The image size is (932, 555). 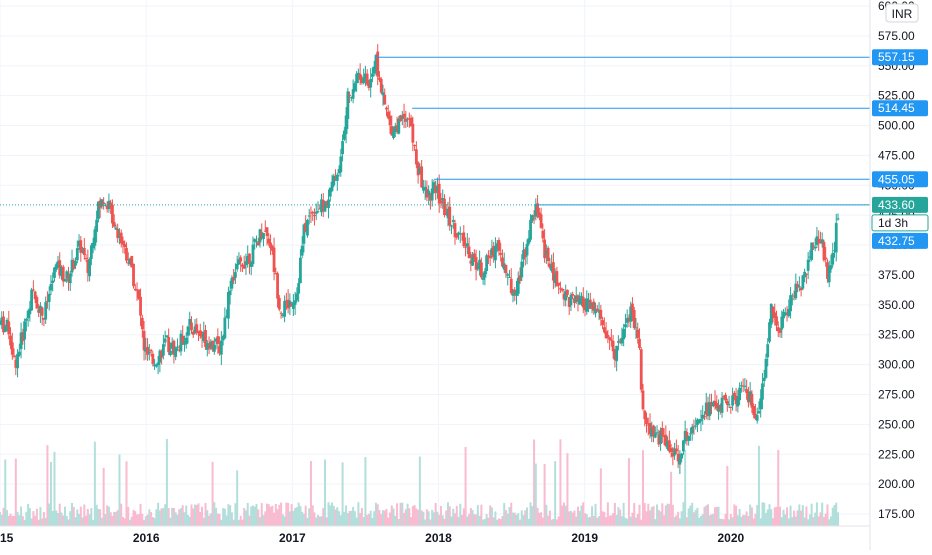 What do you see at coordinates (435, 535) in the screenshot?
I see `time-axis: 2015 2016 2017 2018 2019 2020` at bounding box center [435, 535].